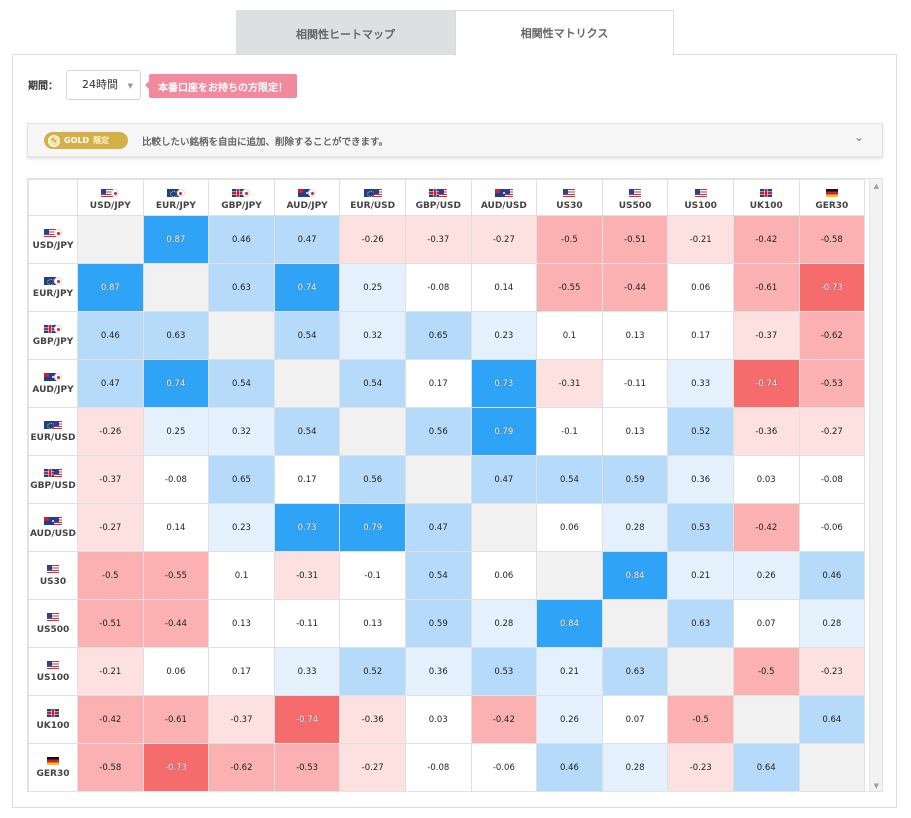  Describe the element at coordinates (241, 767) in the screenshot. I see `matrix-cell: -0.62` at that location.